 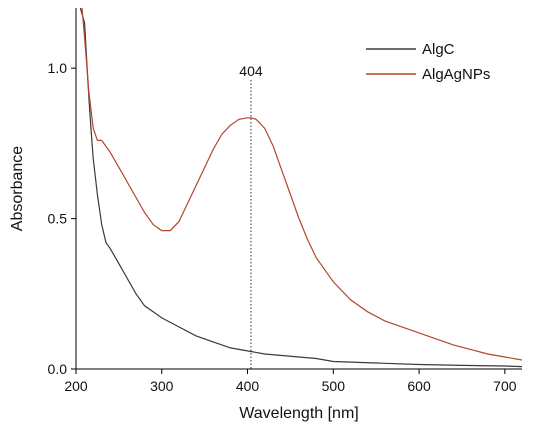 What do you see at coordinates (58, 68) in the screenshot?
I see `y-tick-label: 1.0` at bounding box center [58, 68].